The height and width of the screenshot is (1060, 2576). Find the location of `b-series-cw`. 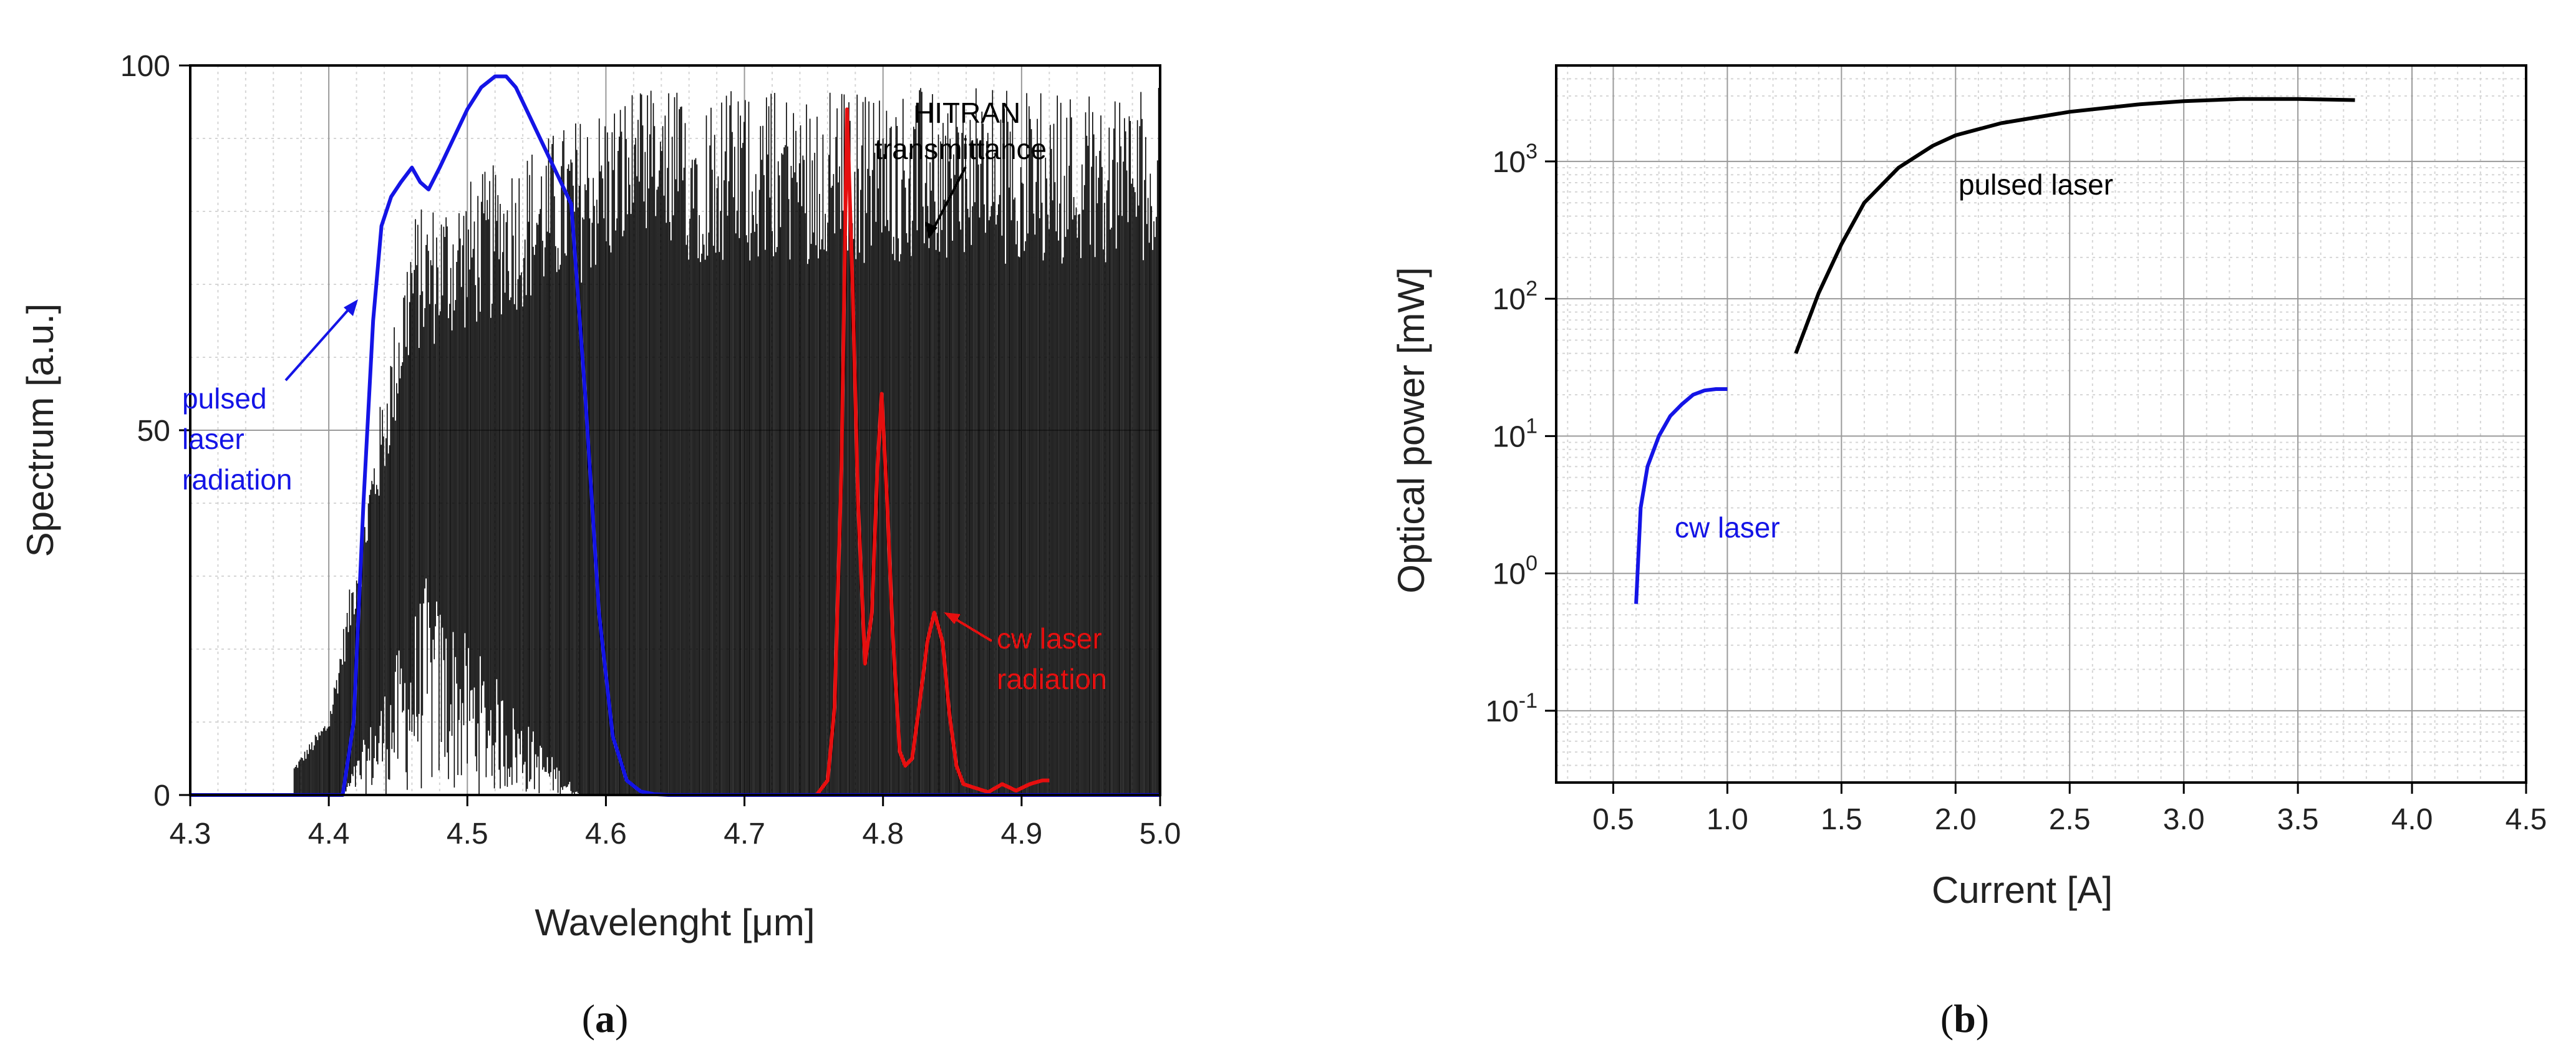

b-series-cw is located at coordinates (1681, 496).